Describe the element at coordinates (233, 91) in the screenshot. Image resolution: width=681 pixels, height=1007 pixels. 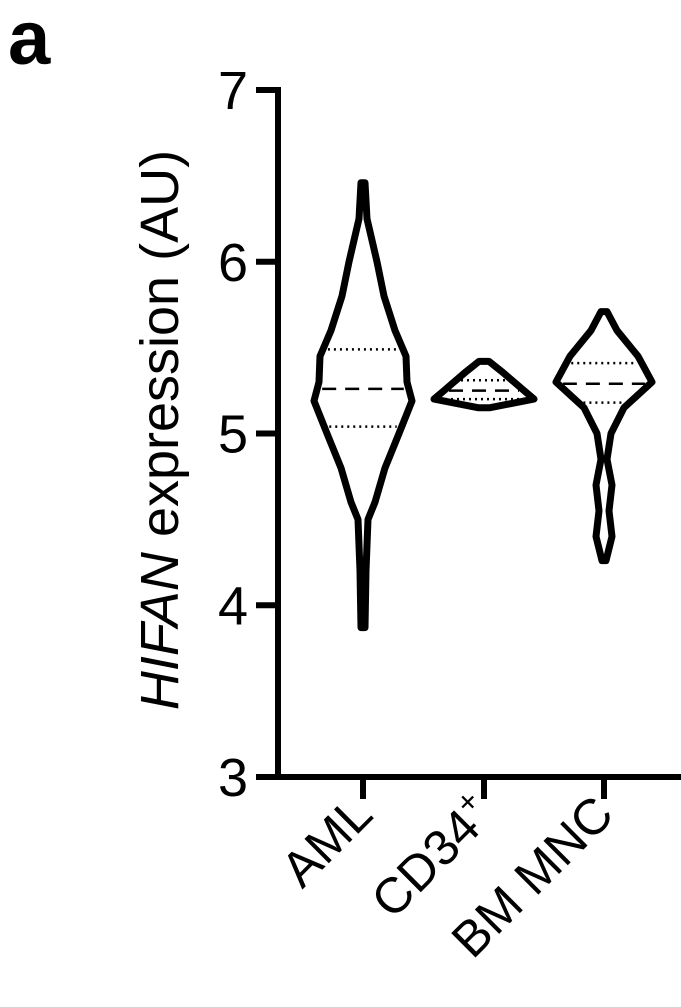
I see `y-tick-label-7: 7` at that location.